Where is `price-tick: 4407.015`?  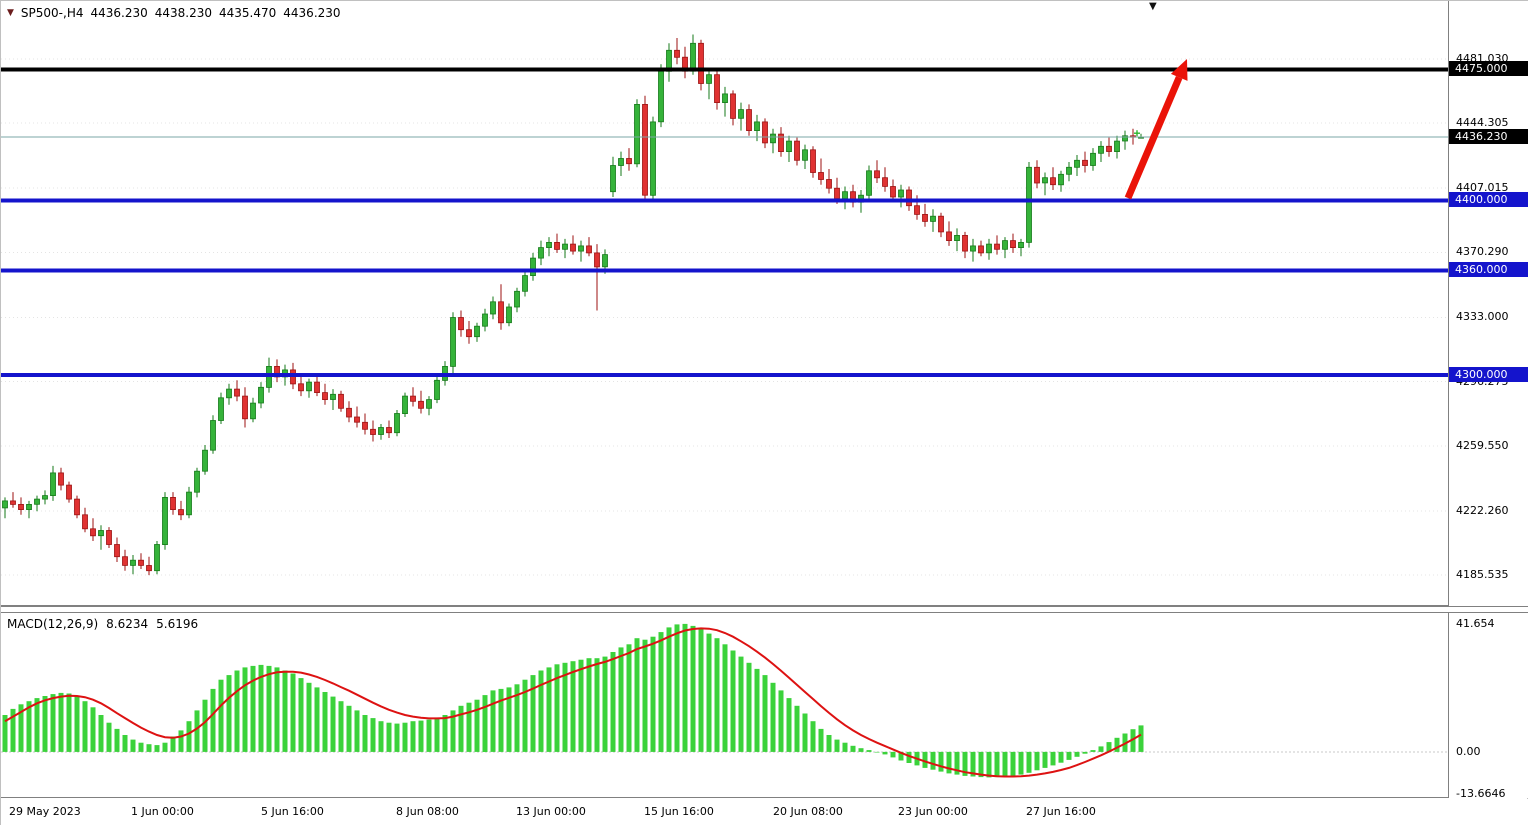
price-tick: 4407.015 is located at coordinates (1482, 188).